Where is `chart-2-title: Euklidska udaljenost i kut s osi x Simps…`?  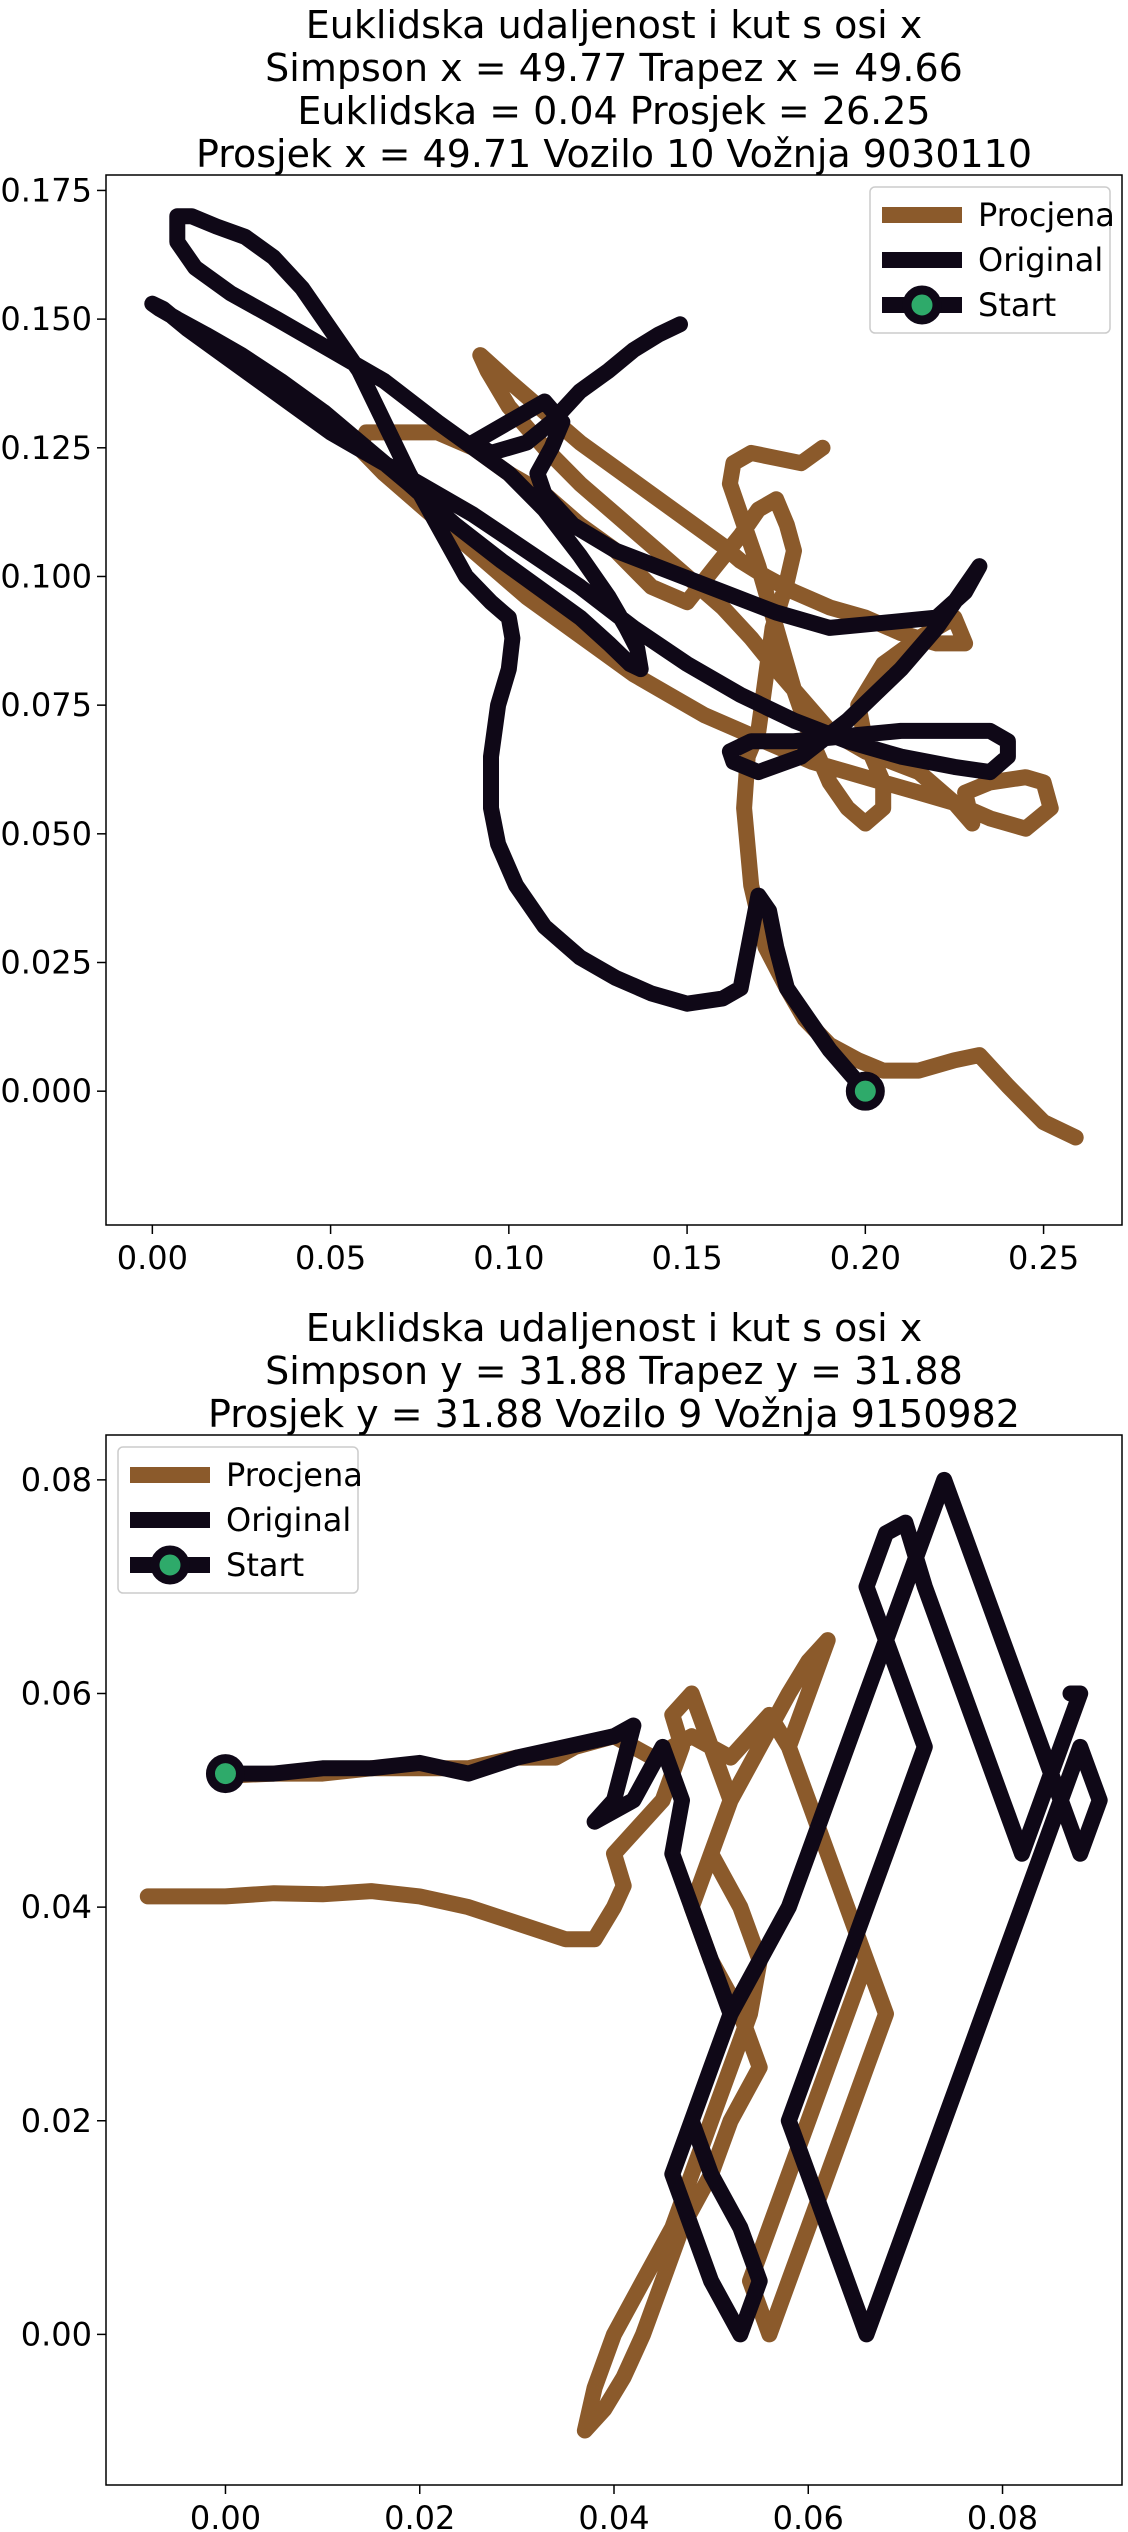 chart-2-title: Euklidska udaljenost i kut s osi x Simps… is located at coordinates (614, 1371).